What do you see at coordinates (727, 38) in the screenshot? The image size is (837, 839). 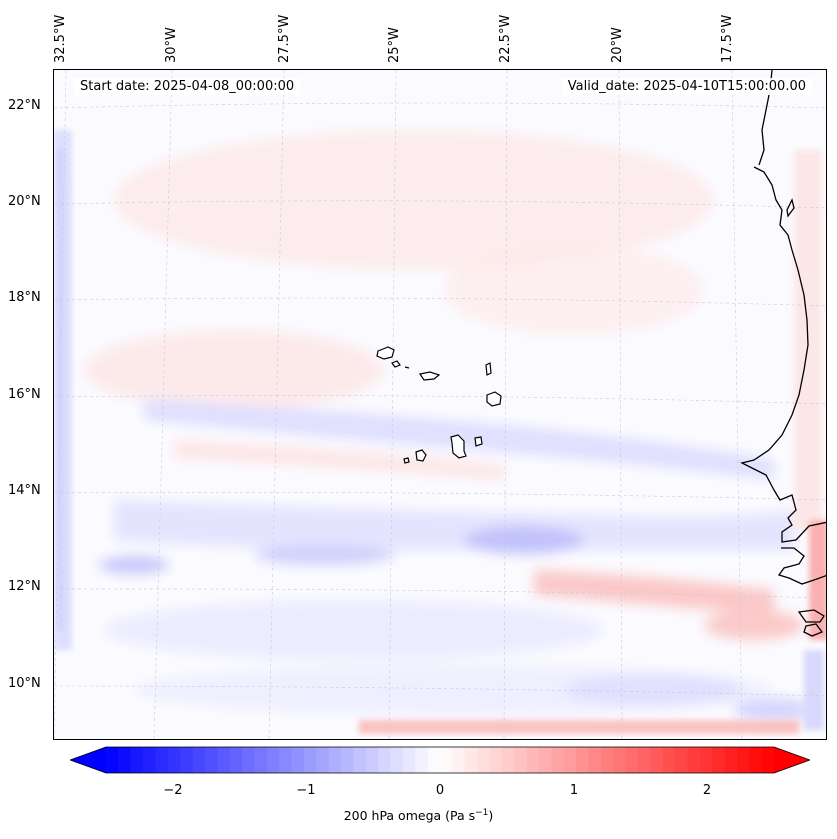 I see `lon-label-17-5w: 17.5°W` at bounding box center [727, 38].